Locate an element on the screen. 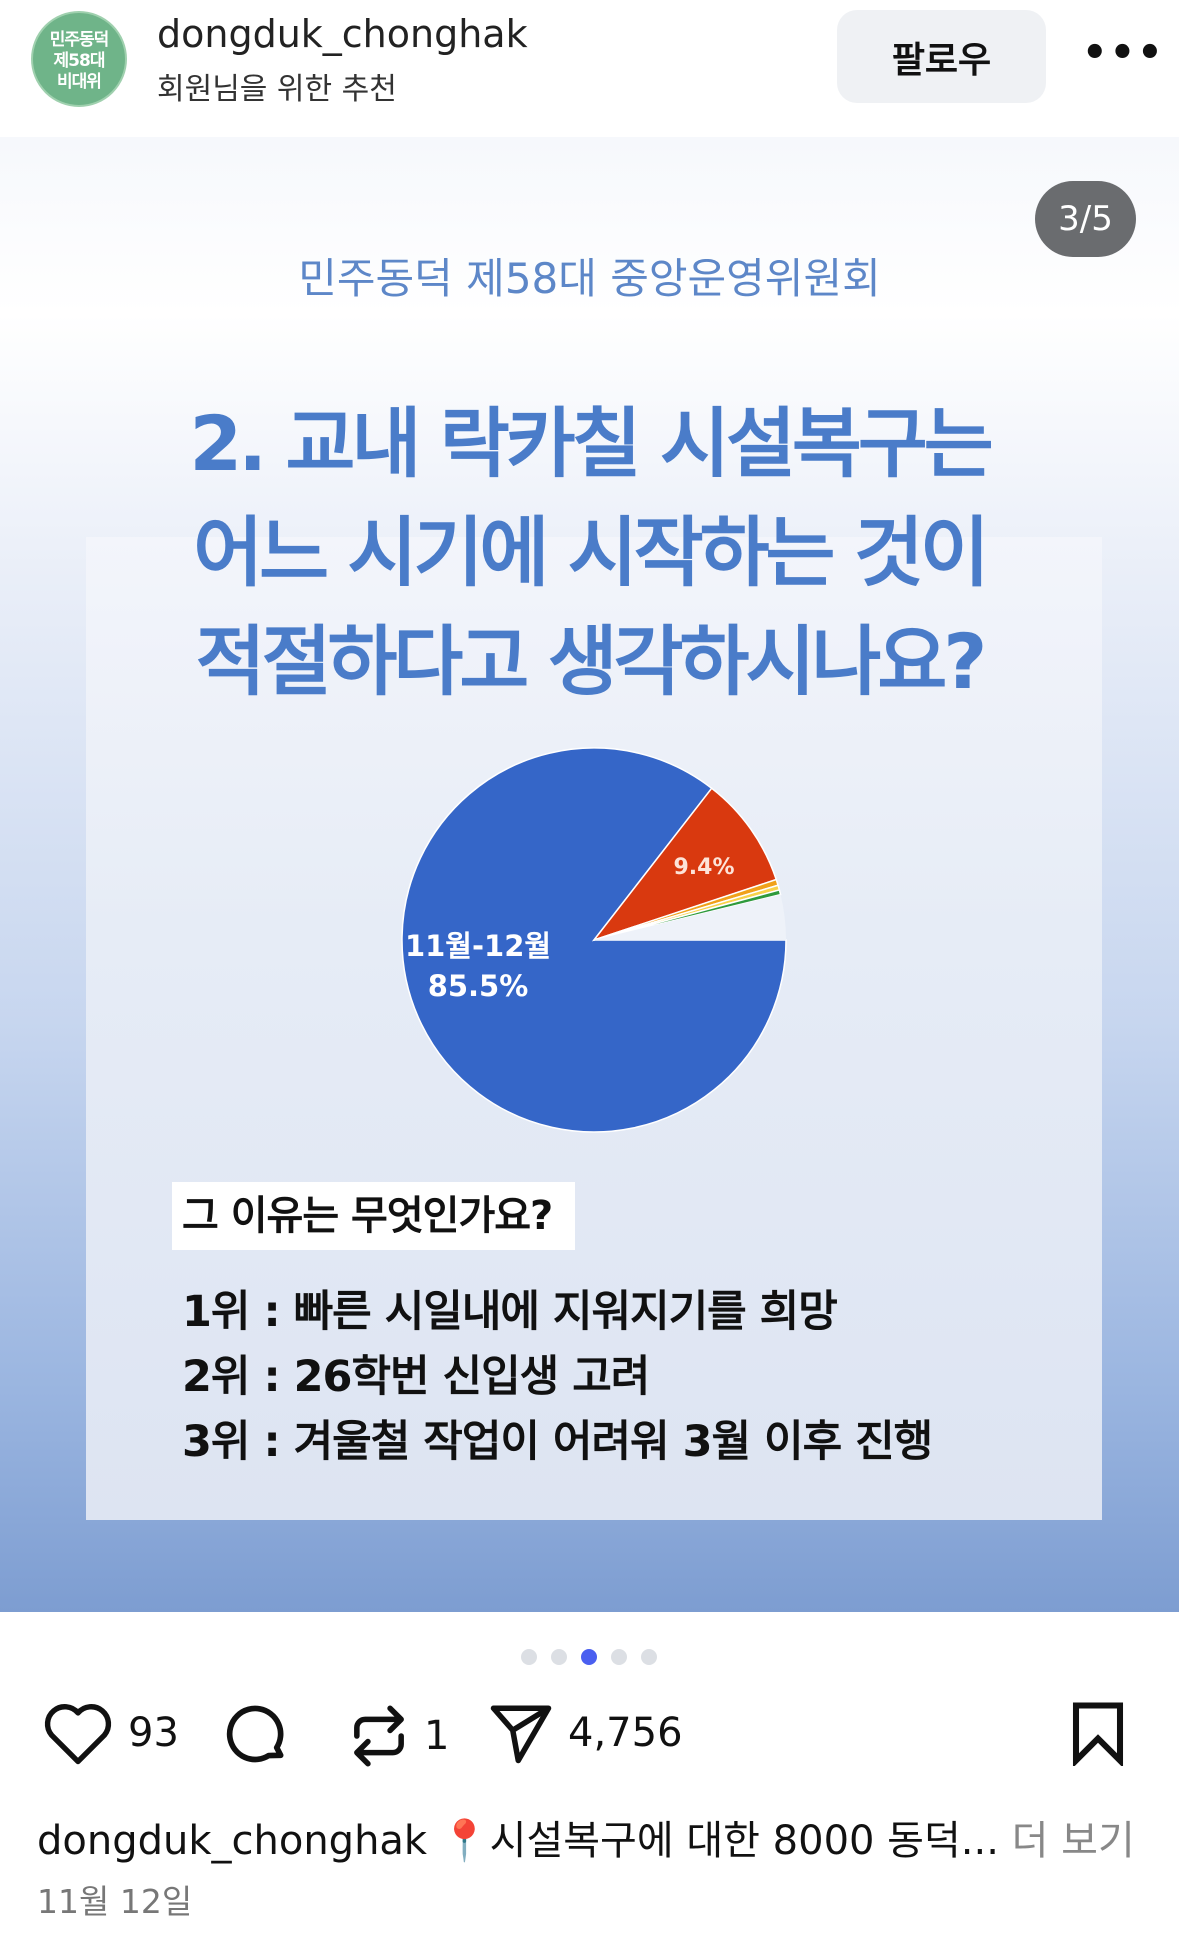 The width and height of the screenshot is (1179, 1933). more-link: 더 보기 is located at coordinates (1073, 1841).